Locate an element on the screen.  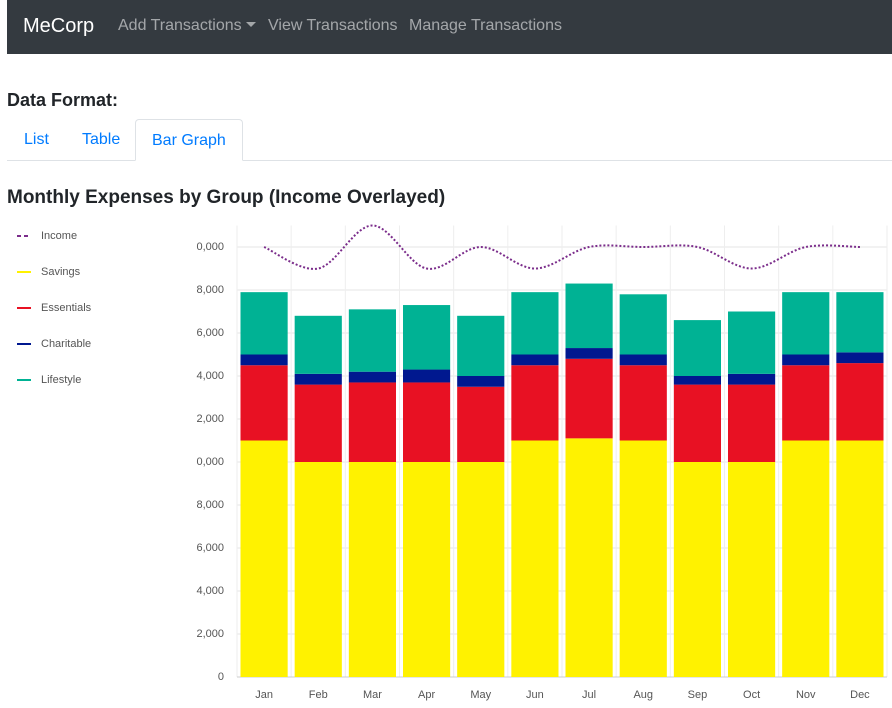
tab-border is located at coordinates (449, 160).